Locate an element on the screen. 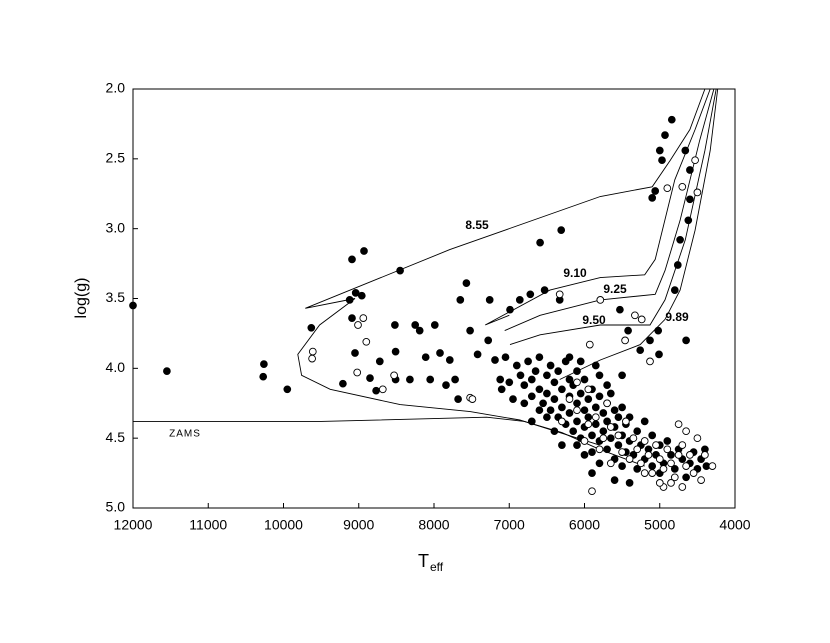 The width and height of the screenshot is (830, 643). isochrone is located at coordinates (609, 210).